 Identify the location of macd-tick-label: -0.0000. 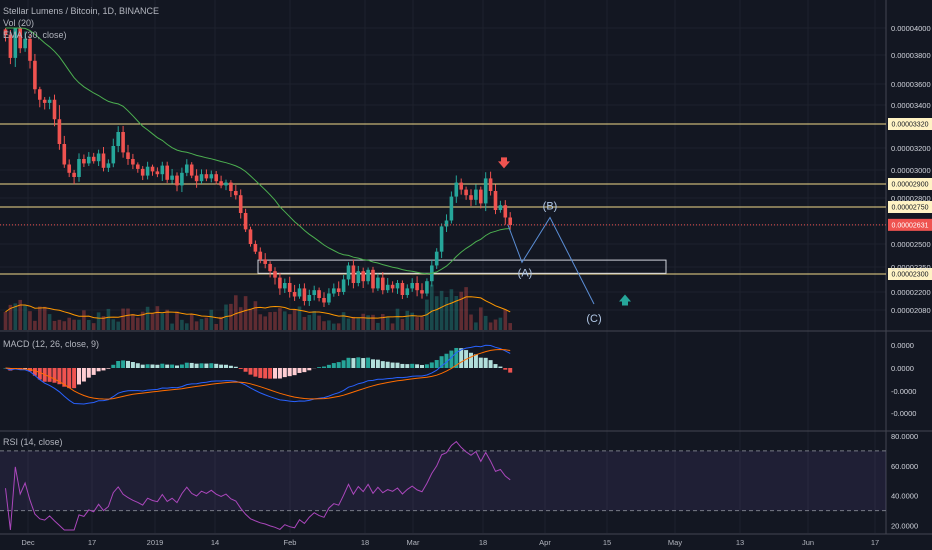
(903, 391).